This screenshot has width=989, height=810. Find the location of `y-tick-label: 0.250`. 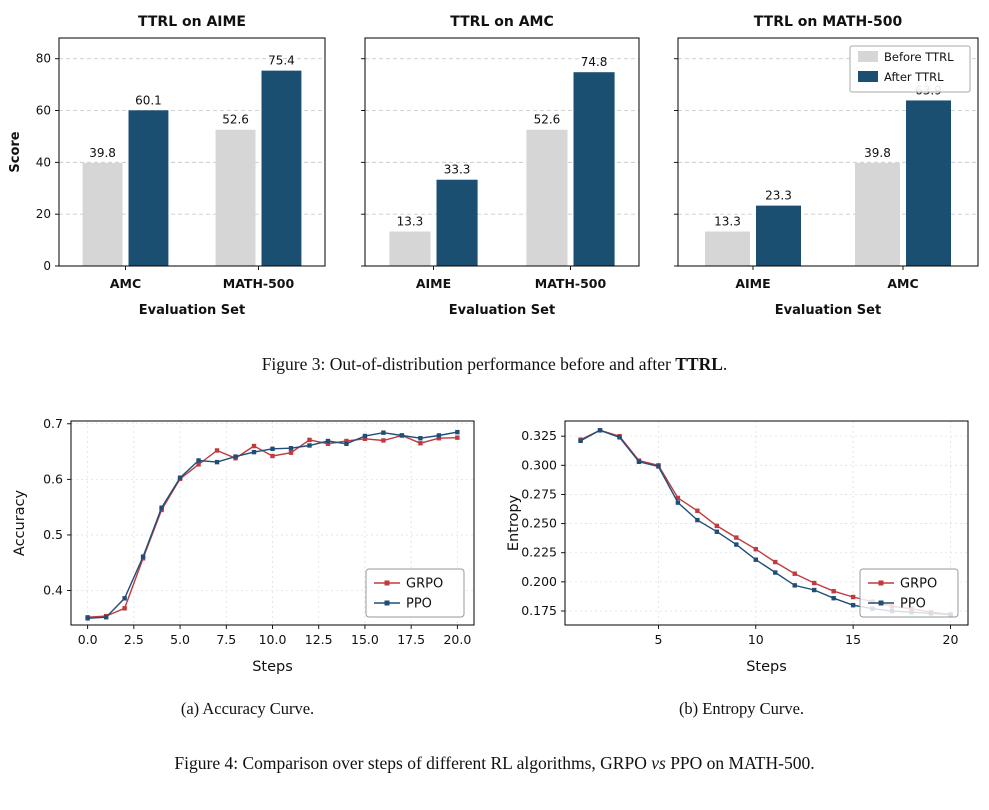

y-tick-label: 0.250 is located at coordinates (539, 523).